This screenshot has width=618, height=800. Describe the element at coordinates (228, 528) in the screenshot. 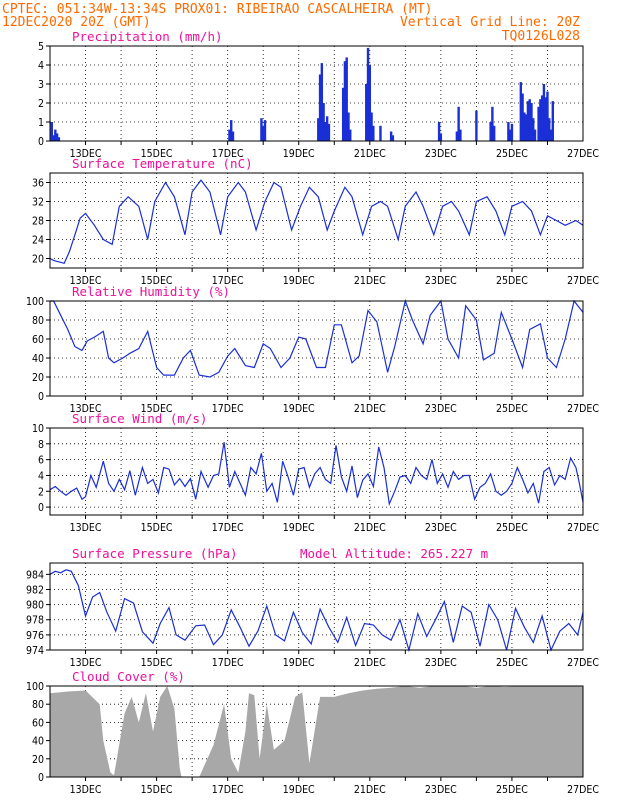

I see `wind-xtick-label: 17DEC` at that location.